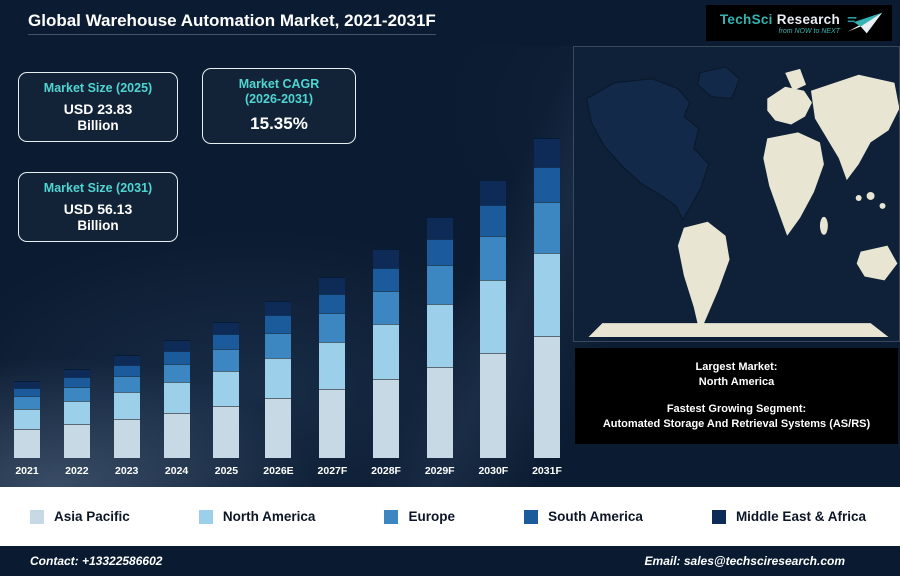 The width and height of the screenshot is (900, 576). Describe the element at coordinates (789, 105) in the screenshot. I see `map-europe` at that location.